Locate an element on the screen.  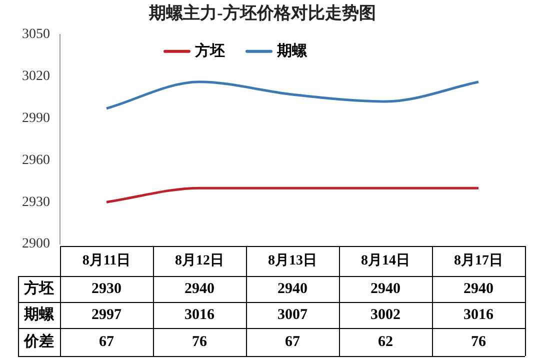
data-label: 2930 is located at coordinates (107, 288).